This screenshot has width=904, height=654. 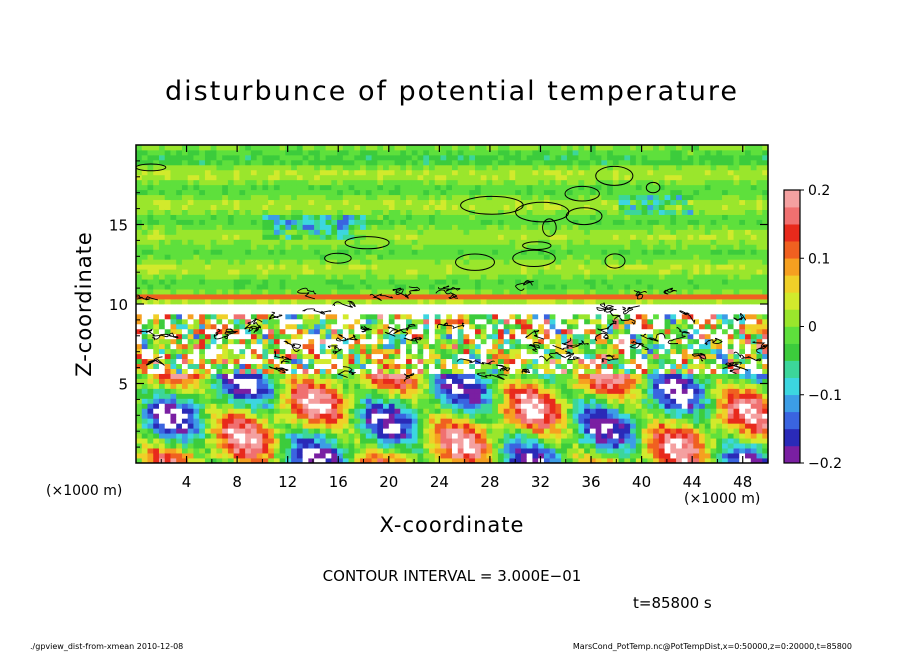 What do you see at coordinates (819, 259) in the screenshot?
I see `colorbar-tick-label: 0.1` at bounding box center [819, 259].